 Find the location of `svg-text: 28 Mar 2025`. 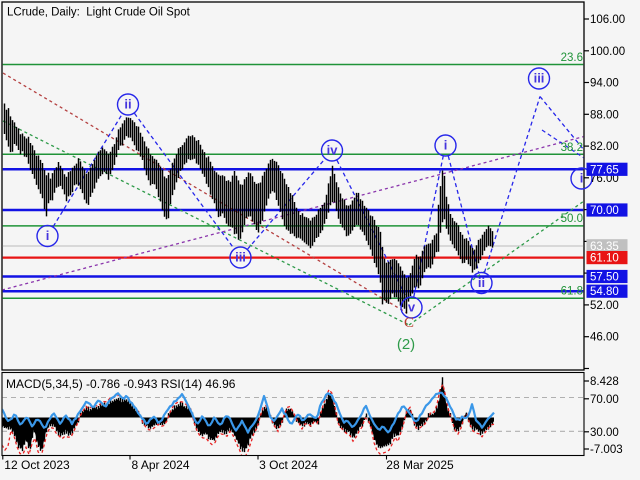

svg-text: 28 Mar 2025 is located at coordinates (420, 465).